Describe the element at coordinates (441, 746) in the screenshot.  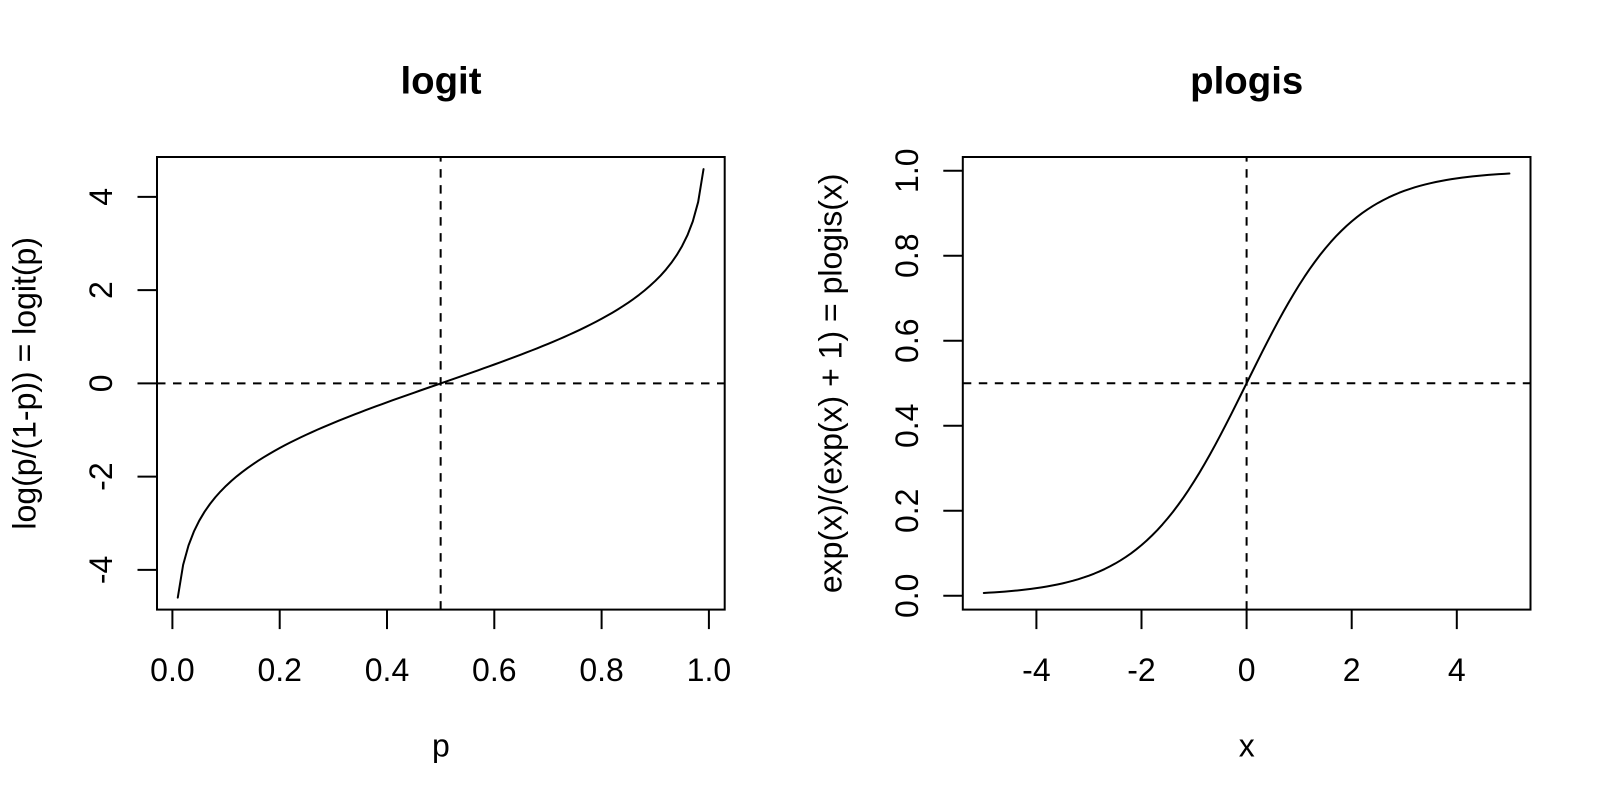
I see `svg-text: p` at that location.